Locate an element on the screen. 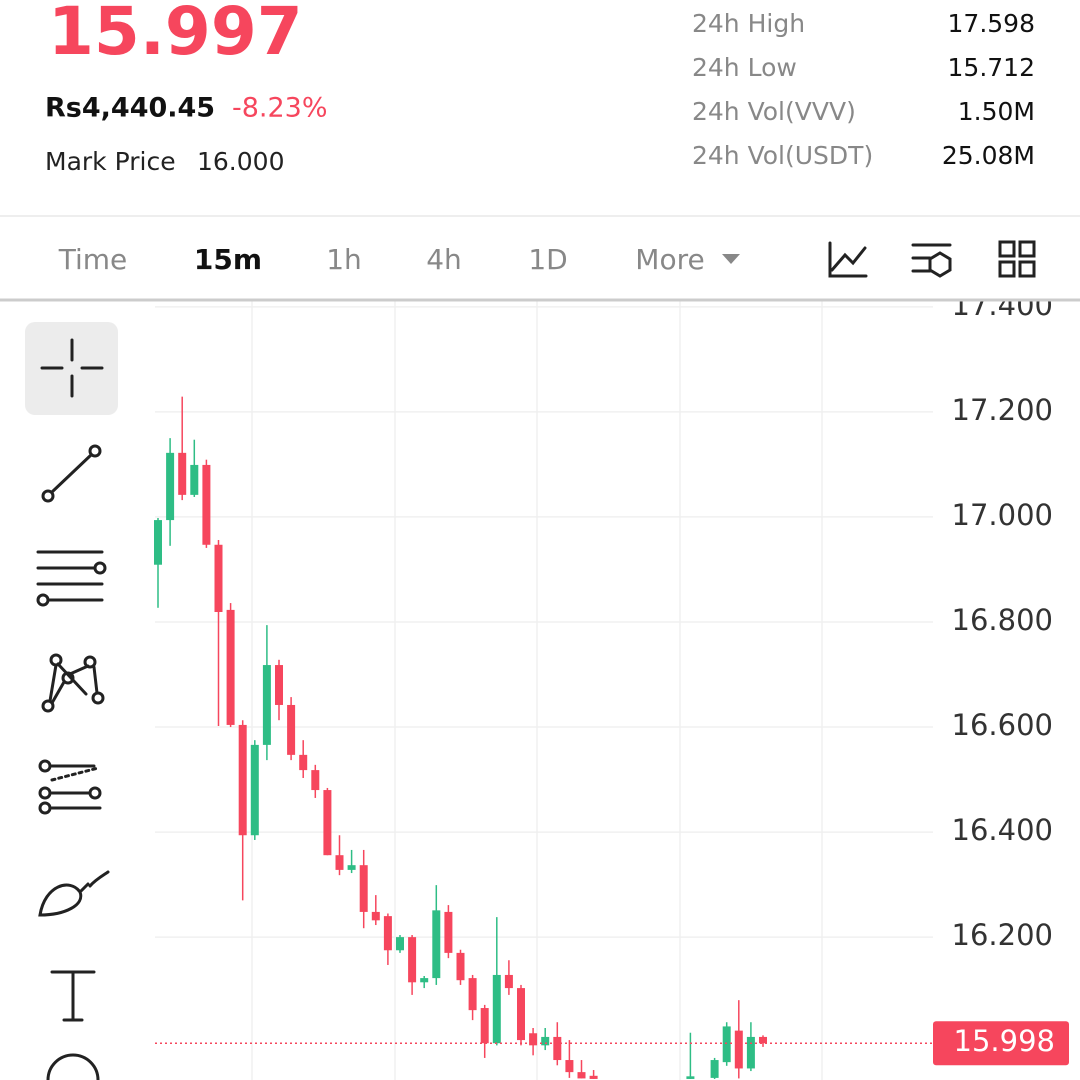 Image resolution: width=1080 pixels, height=1080 pixels. interval-tab: More is located at coordinates (669, 259).